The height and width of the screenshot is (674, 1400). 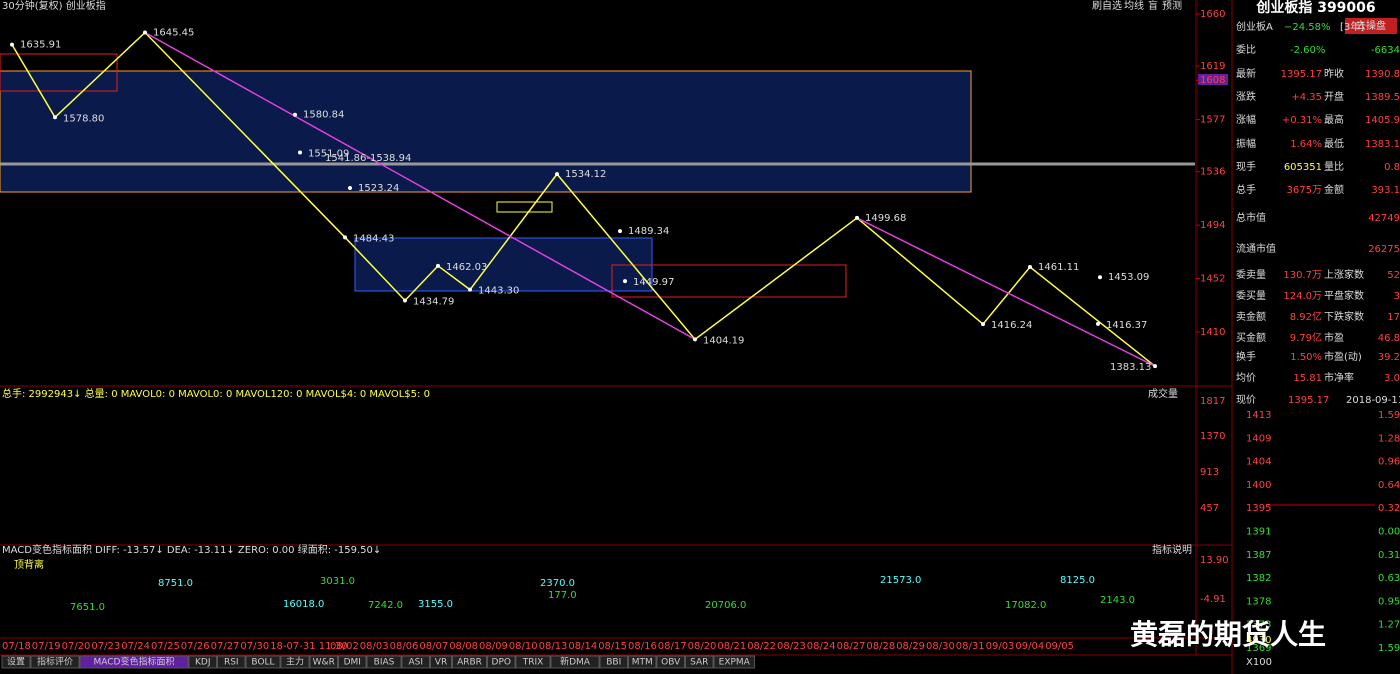 What do you see at coordinates (404, 646) in the screenshot?
I see `x-tick-label: 08/06` at bounding box center [404, 646].